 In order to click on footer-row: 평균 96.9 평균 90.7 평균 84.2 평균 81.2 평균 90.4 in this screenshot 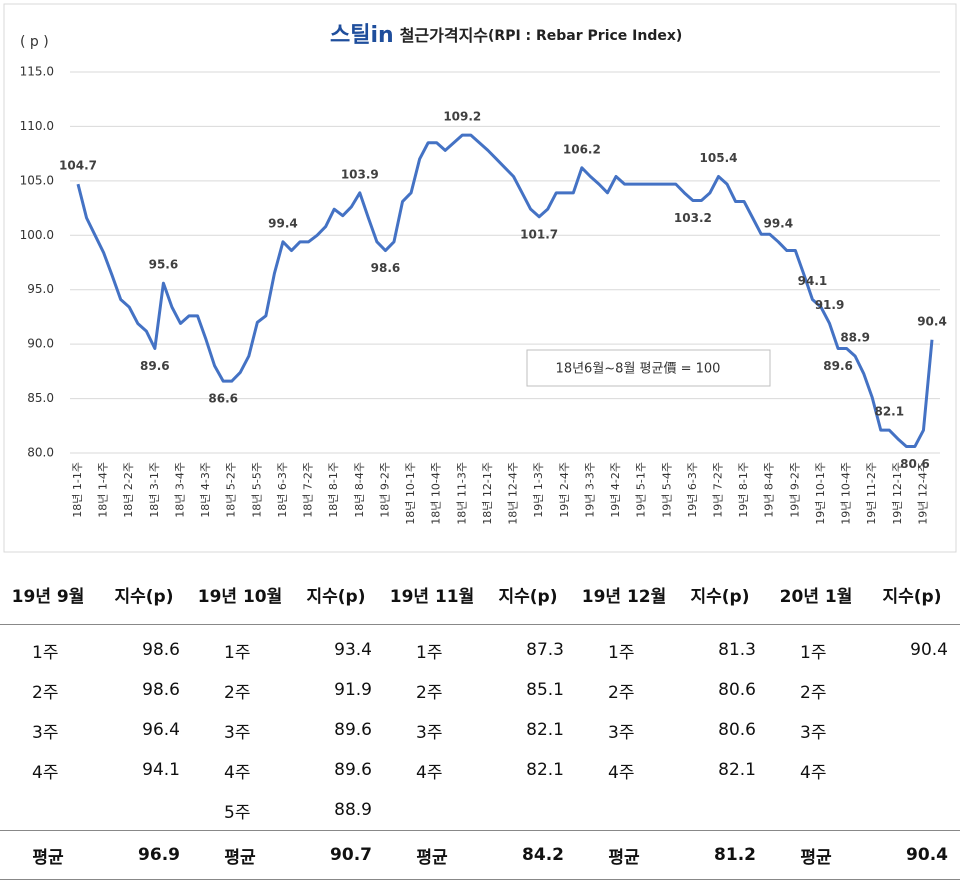, I will do `click(480, 855)`.